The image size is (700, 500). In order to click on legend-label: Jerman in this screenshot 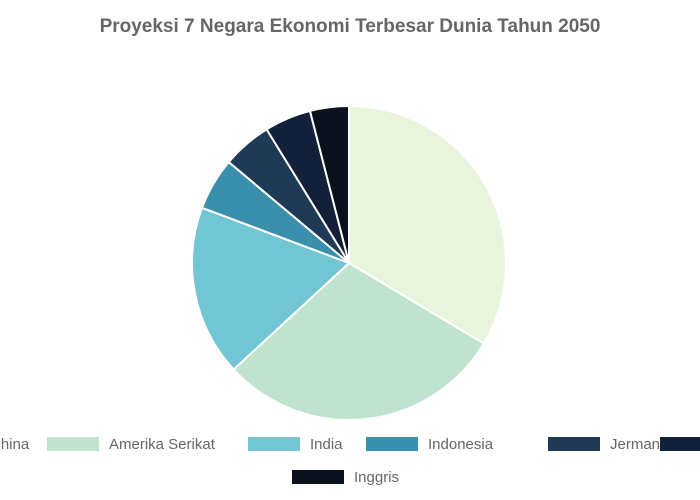, I will do `click(635, 444)`.